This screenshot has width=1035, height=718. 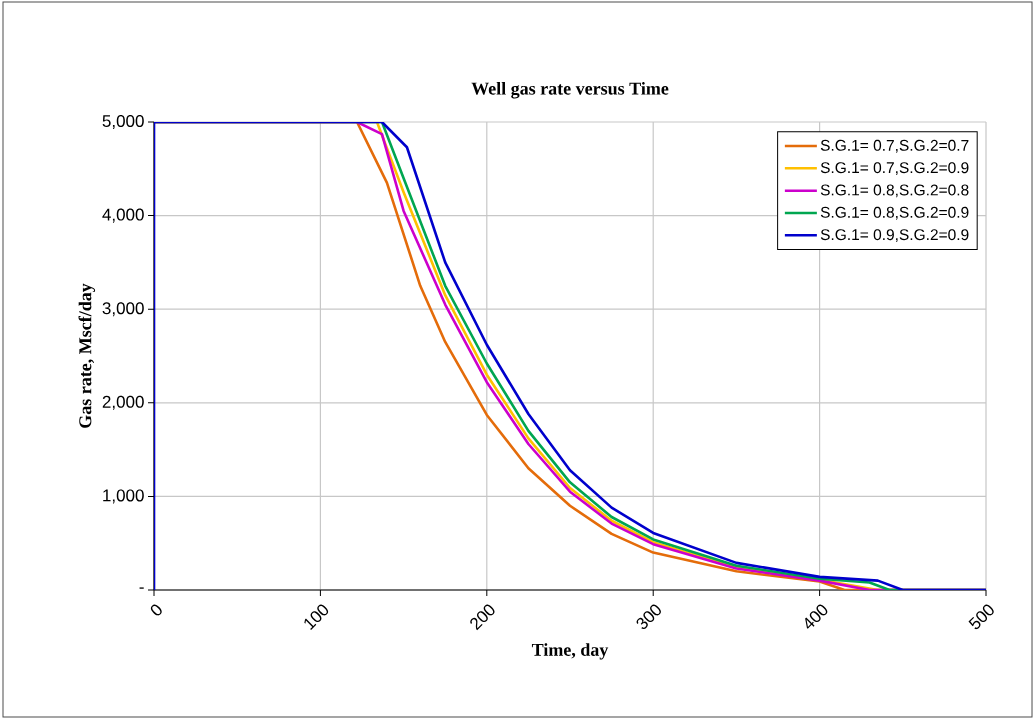 What do you see at coordinates (156, 610) in the screenshot?
I see `x-tick-label: 0` at bounding box center [156, 610].